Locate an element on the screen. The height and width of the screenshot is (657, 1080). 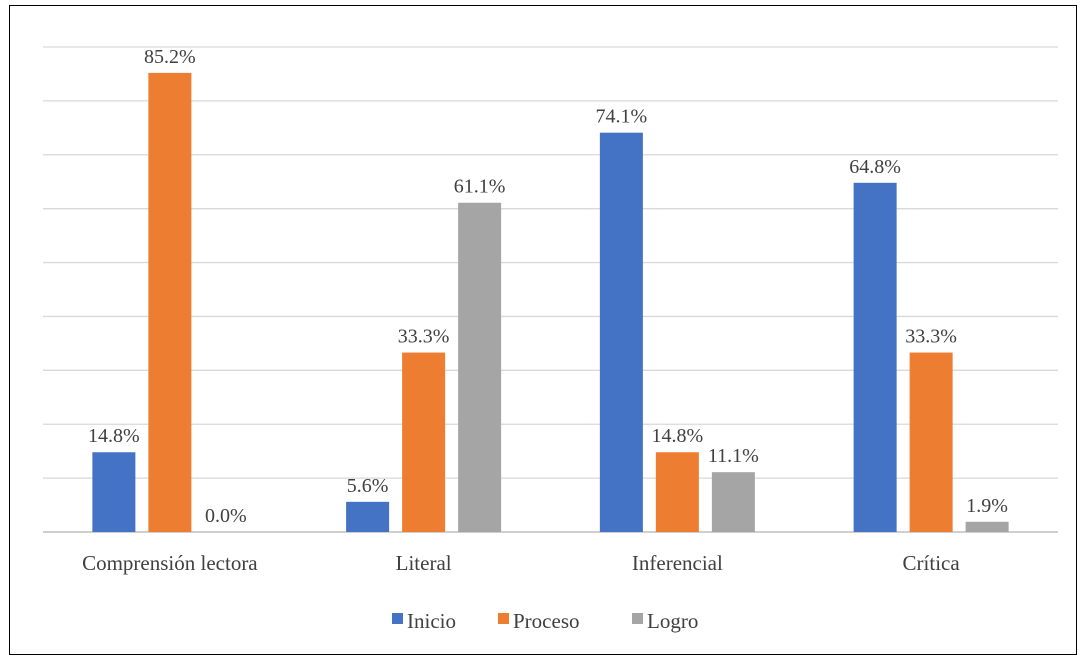
data-label: 74.1% is located at coordinates (622, 117).